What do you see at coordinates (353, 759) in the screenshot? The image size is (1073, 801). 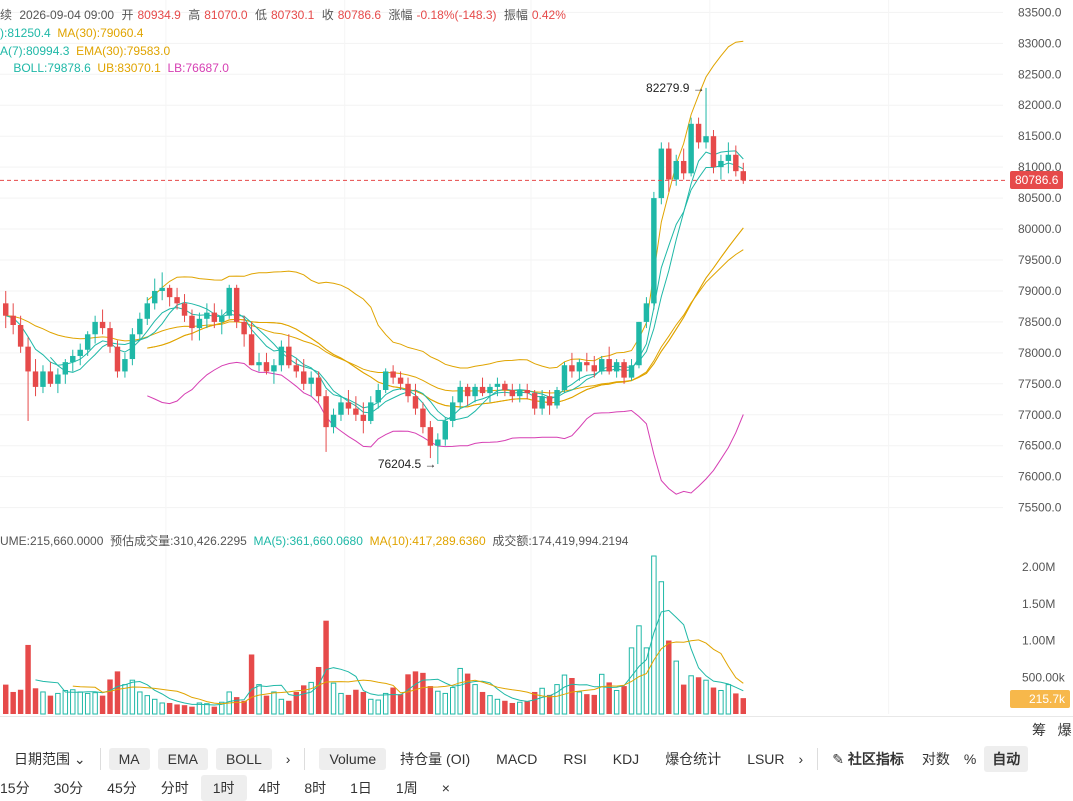 I see `volume-button: Volume` at bounding box center [353, 759].